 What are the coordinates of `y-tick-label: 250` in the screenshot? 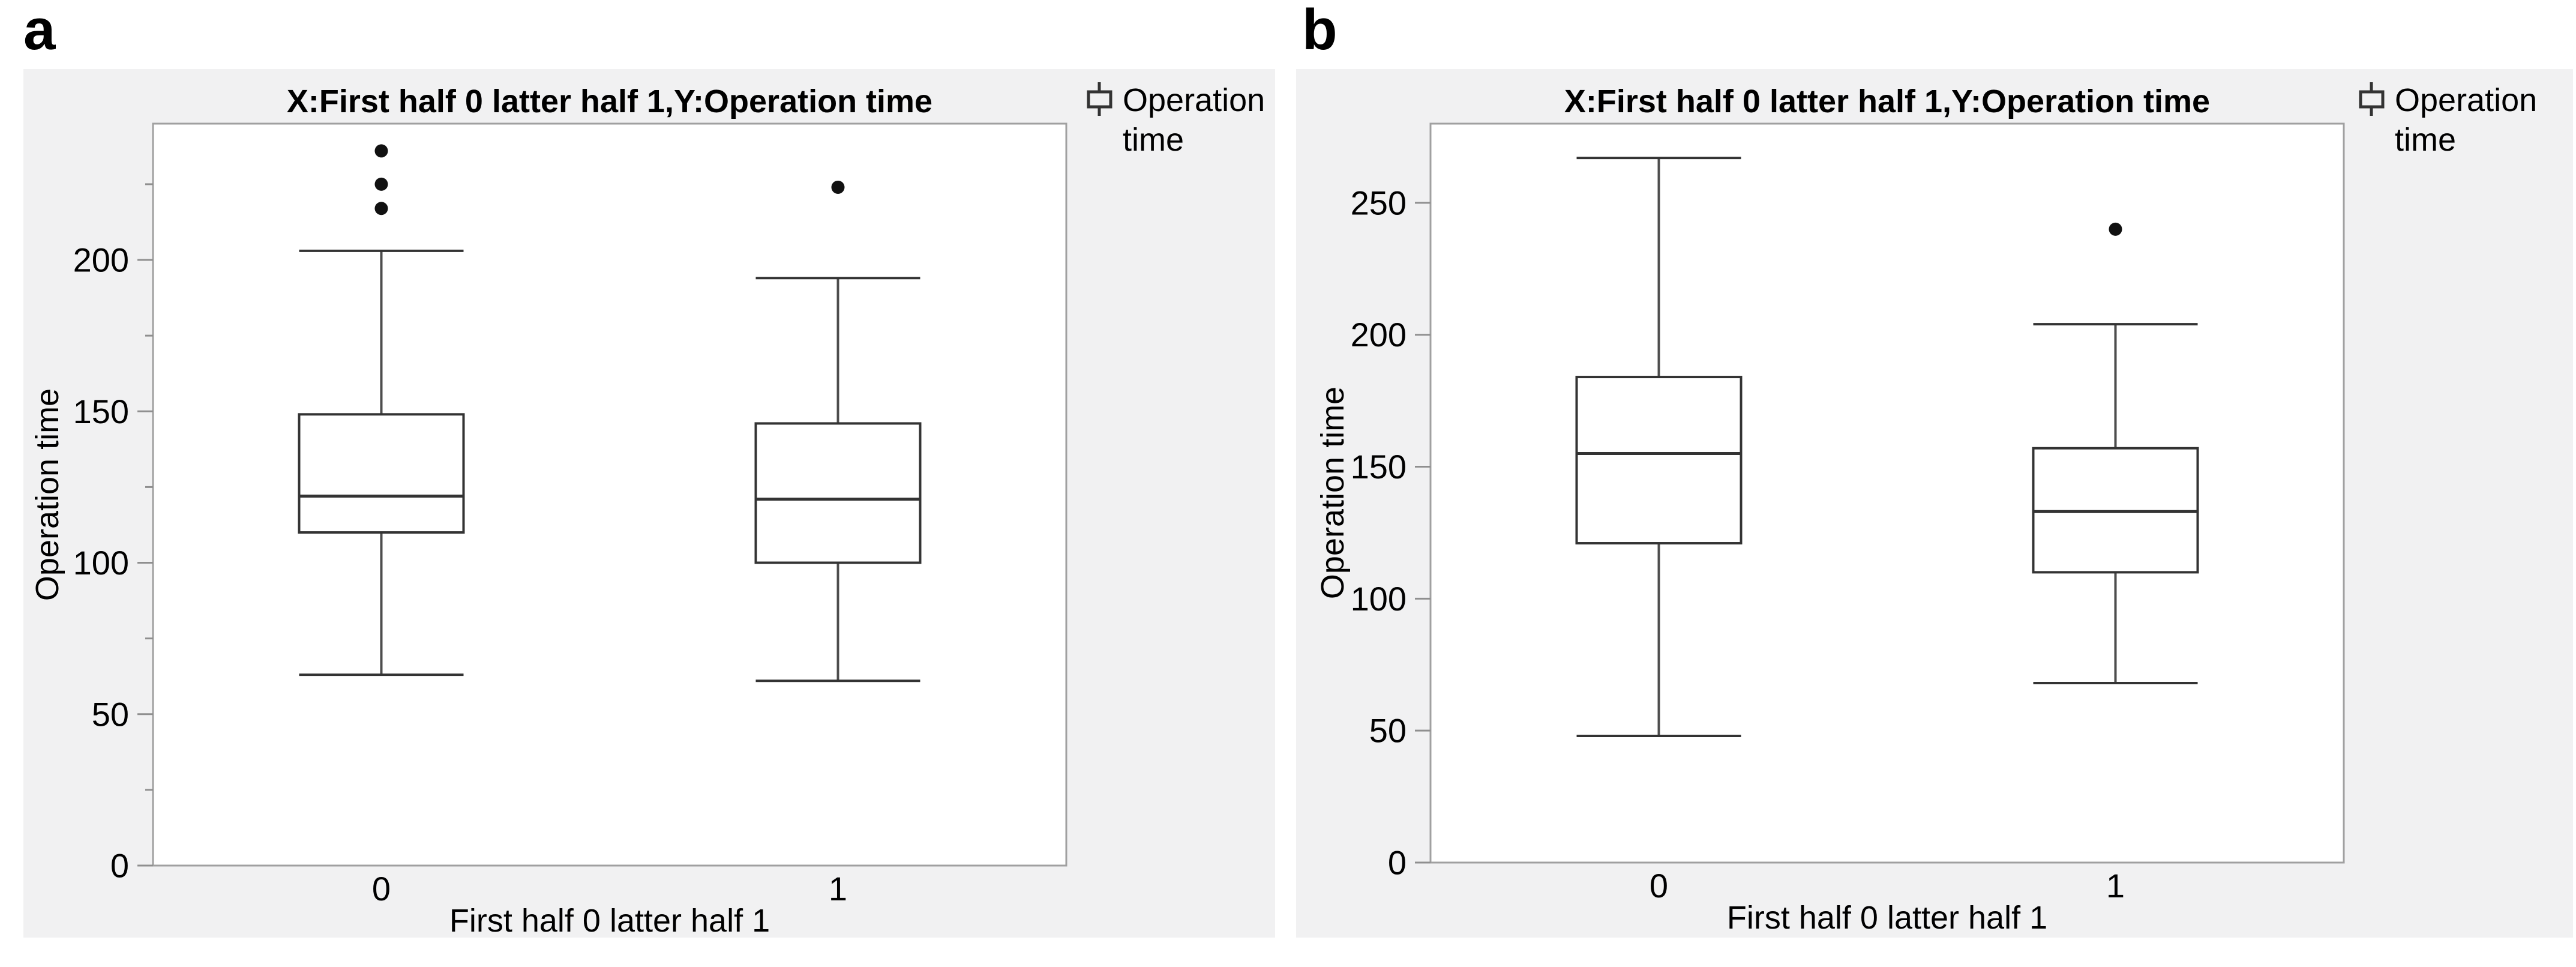 It's located at (1379, 202).